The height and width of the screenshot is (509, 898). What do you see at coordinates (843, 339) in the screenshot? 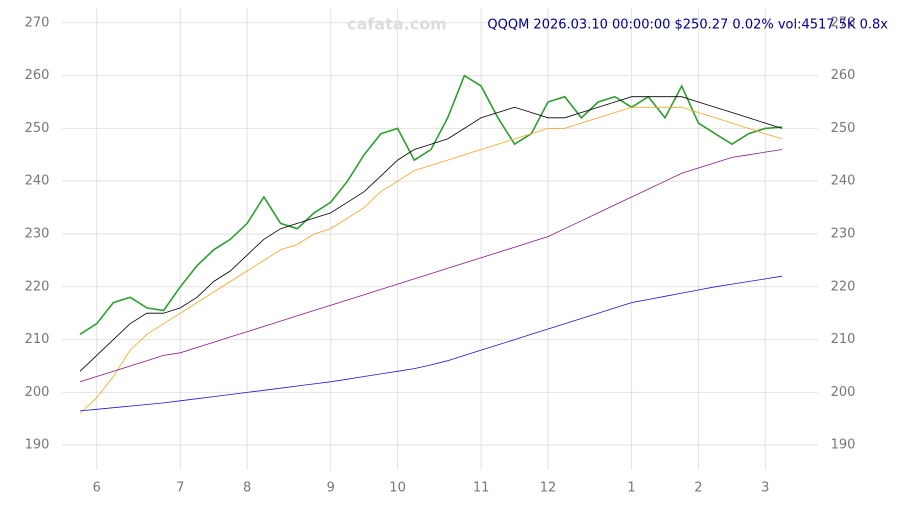
I see `y-tick-label-right: 210` at bounding box center [843, 339].